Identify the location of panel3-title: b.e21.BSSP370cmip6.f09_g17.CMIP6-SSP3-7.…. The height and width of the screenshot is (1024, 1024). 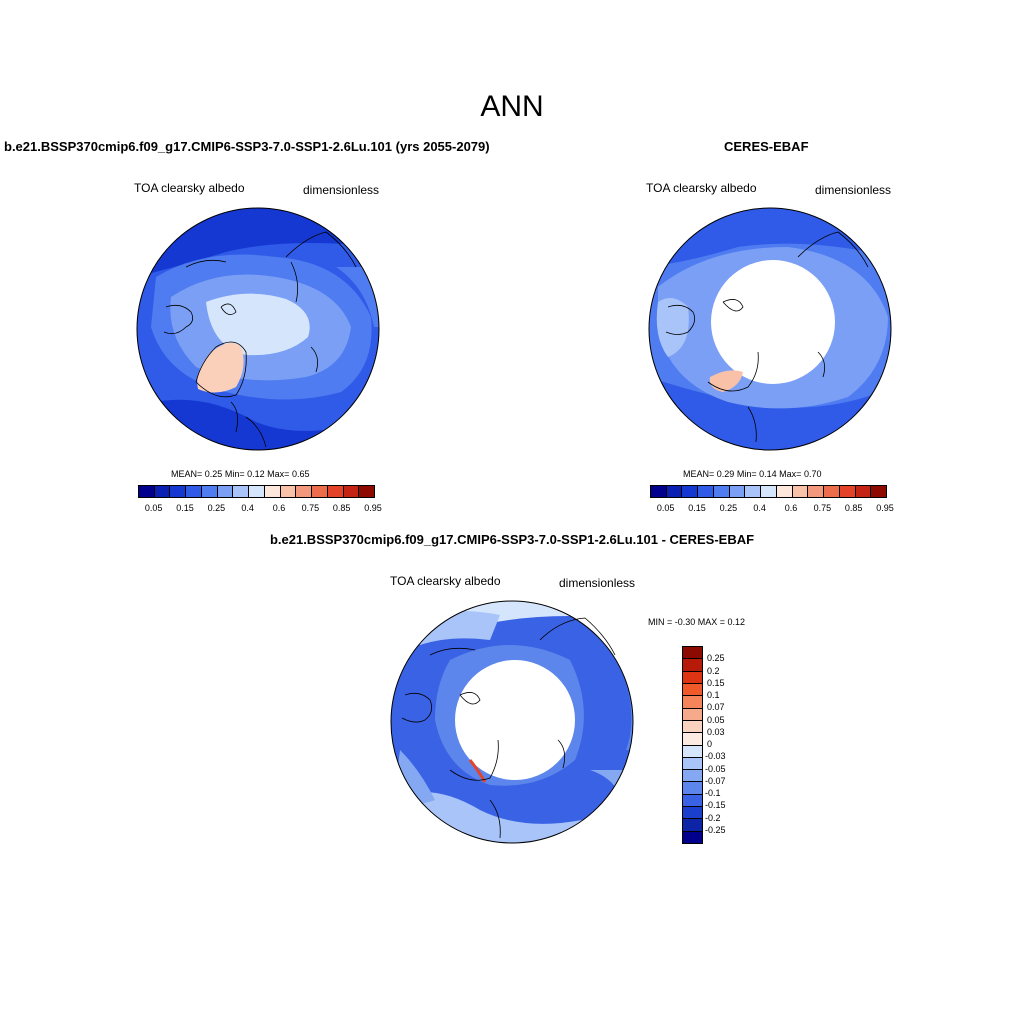
(512, 539).